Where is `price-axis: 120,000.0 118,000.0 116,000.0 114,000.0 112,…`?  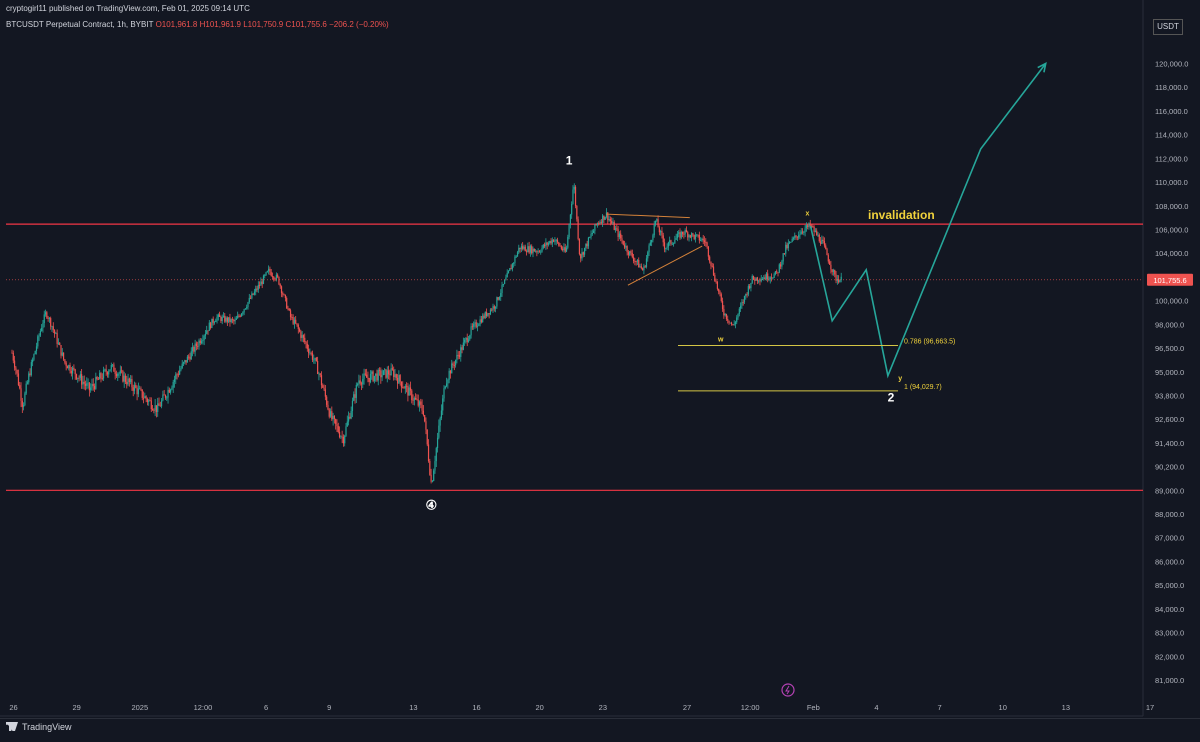 price-axis: 120,000.0 118,000.0 116,000.0 114,000.0 112,… is located at coordinates (1171, 373).